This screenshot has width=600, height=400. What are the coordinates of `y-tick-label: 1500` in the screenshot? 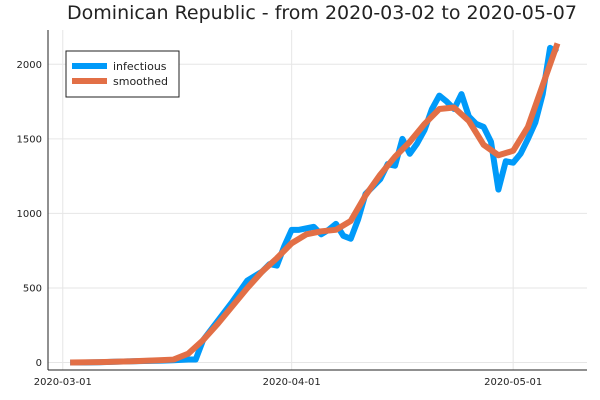 It's located at (29, 139).